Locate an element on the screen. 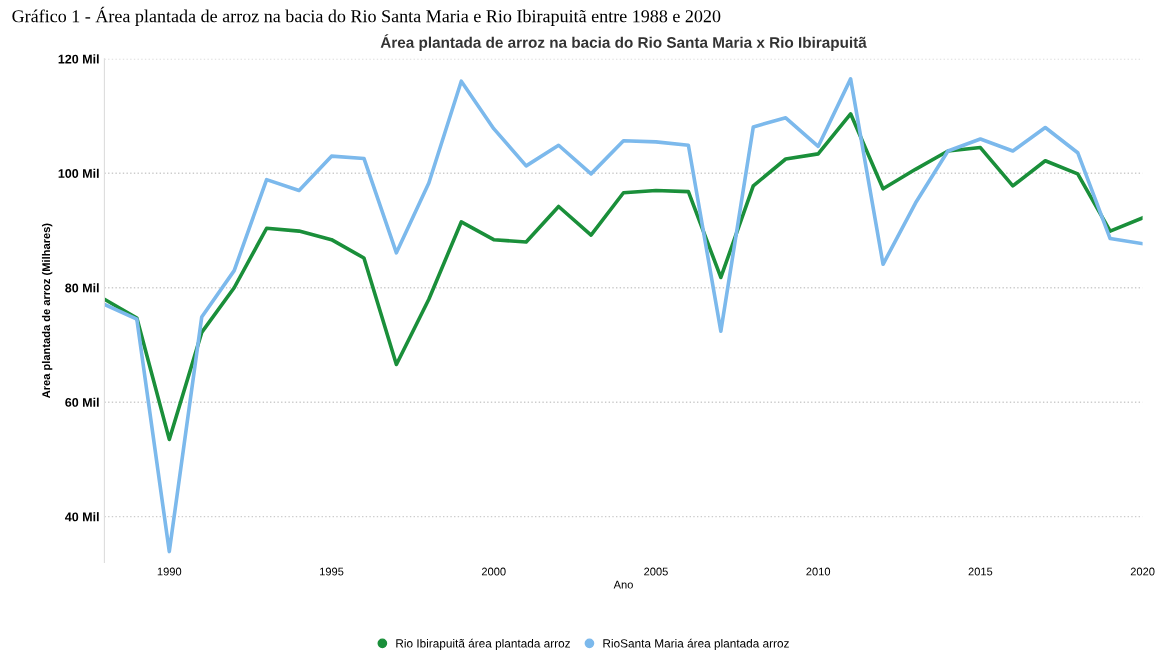 The width and height of the screenshot is (1160, 654). x-tick-label: 2020 is located at coordinates (1142, 571).